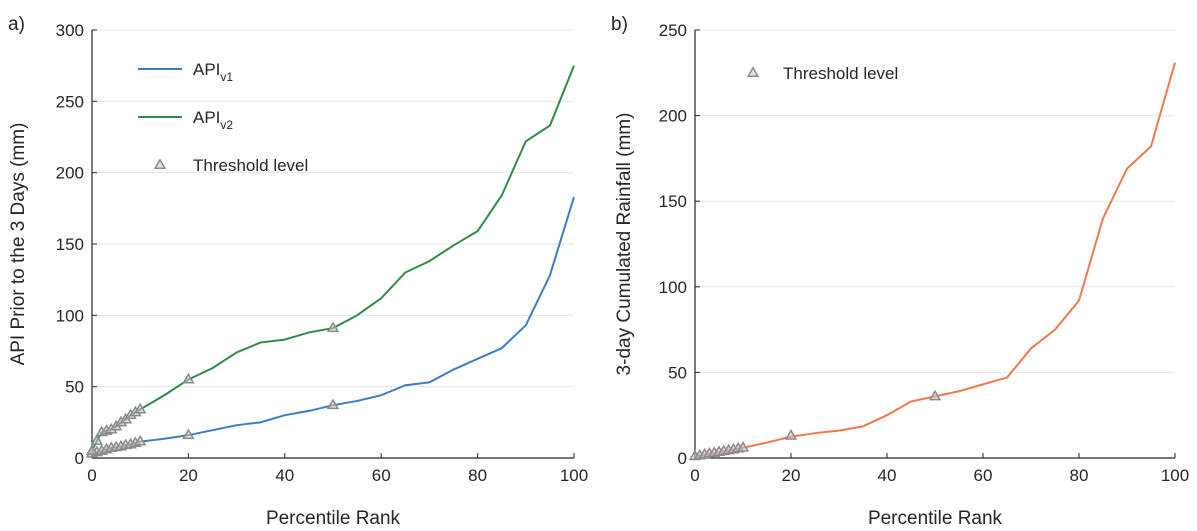 The width and height of the screenshot is (1197, 531). Describe the element at coordinates (226, 125) in the screenshot. I see `legend-label-subscript: v2` at that location.